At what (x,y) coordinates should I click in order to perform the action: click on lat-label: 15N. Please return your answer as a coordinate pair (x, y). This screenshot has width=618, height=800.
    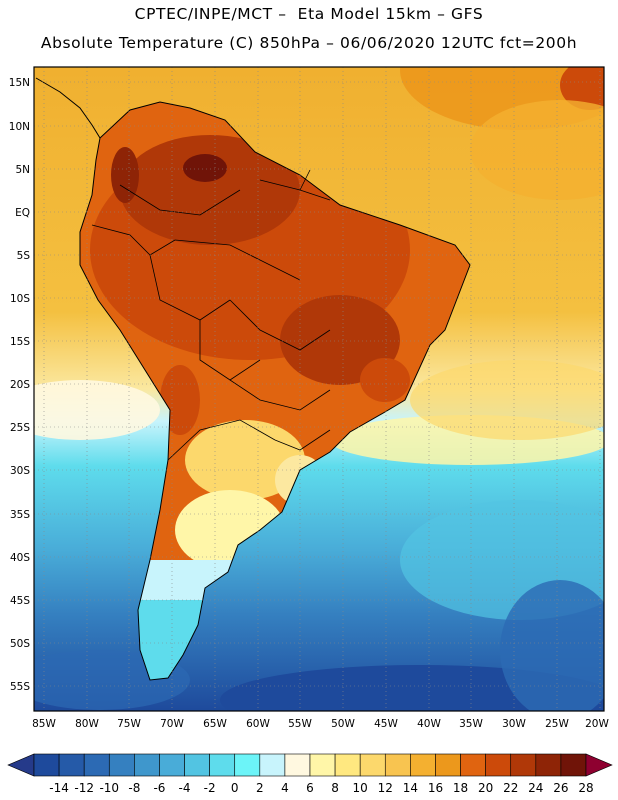
    Looking at the image, I should click on (19, 83).